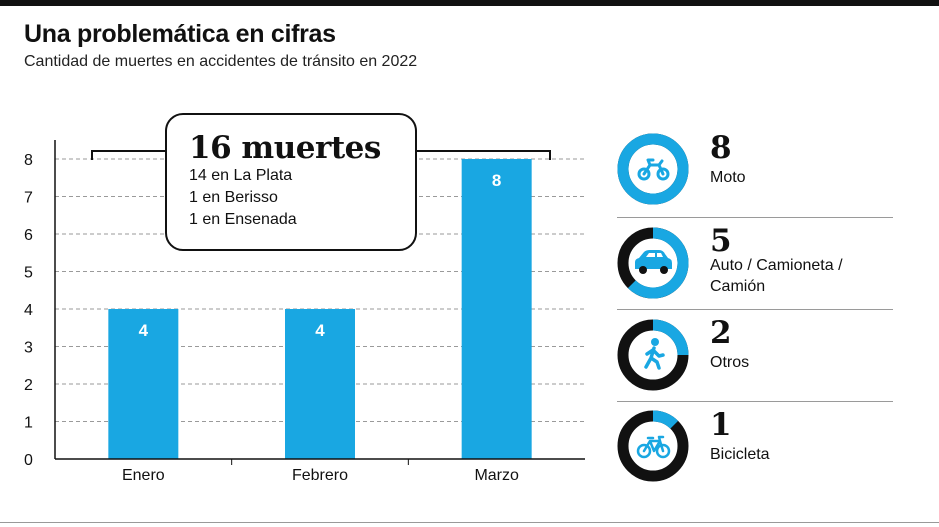 This screenshot has width=939, height=527. What do you see at coordinates (776, 265) in the screenshot?
I see `breakdown-label-auto-1: Auto / Camioneta /` at bounding box center [776, 265].